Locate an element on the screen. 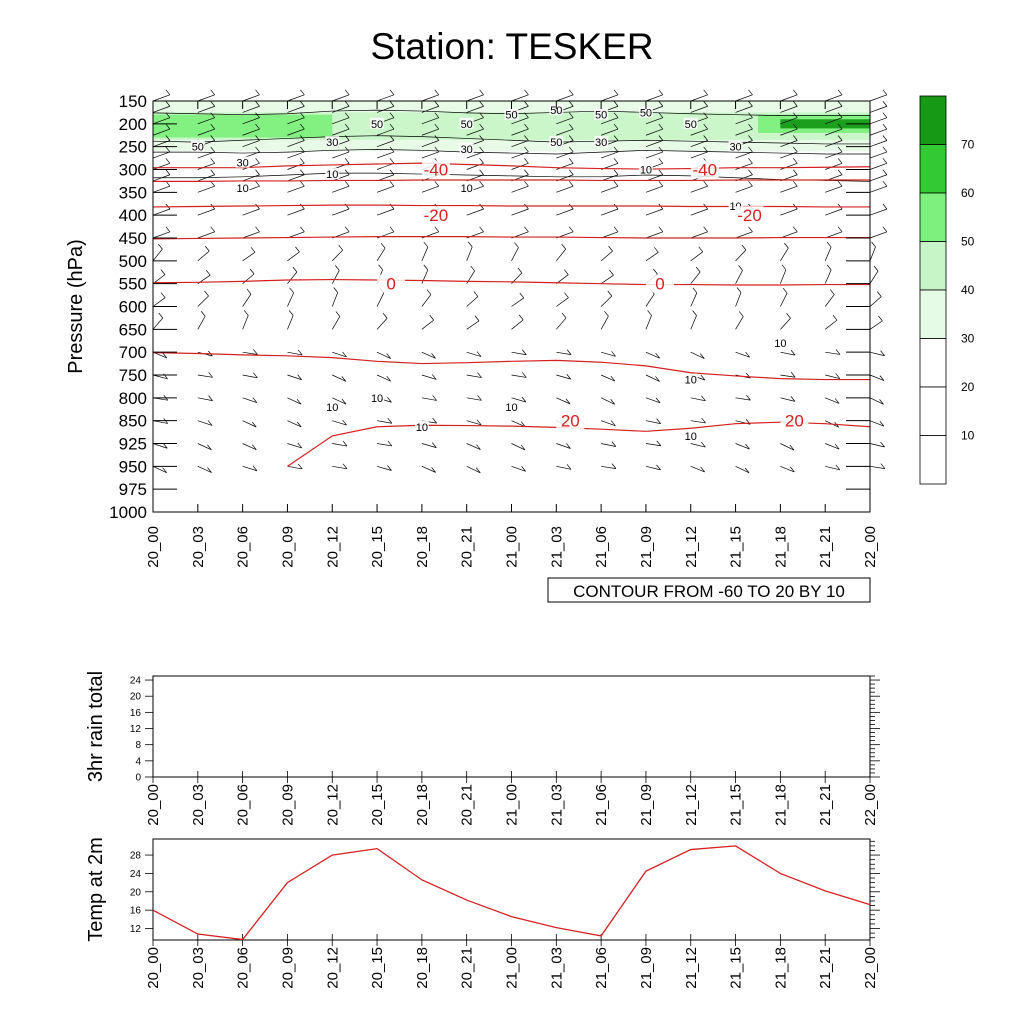  rain-panel-xtick-label-15: 21_21 is located at coordinates (825, 805).